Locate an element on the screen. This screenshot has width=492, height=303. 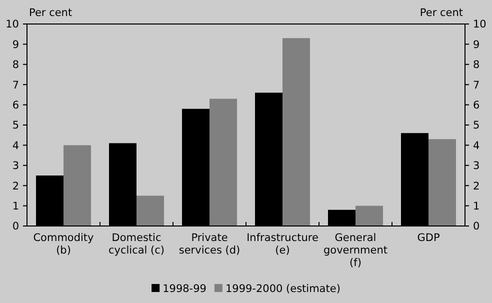
x-tick-label: Commodity (b) is located at coordinates (63, 244).